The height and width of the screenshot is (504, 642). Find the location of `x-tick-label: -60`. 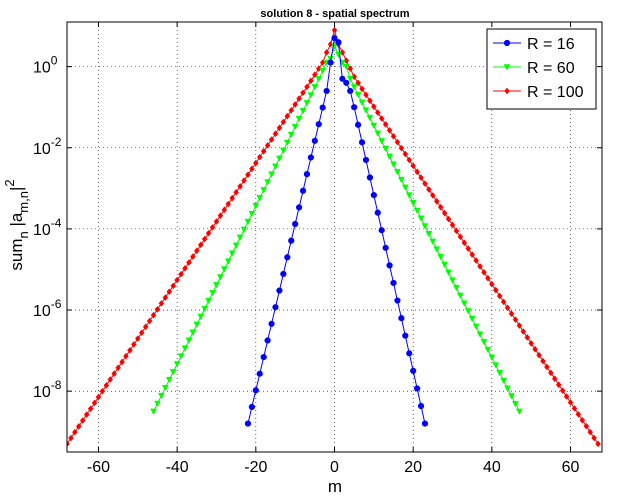

x-tick-label: -60 is located at coordinates (98, 467).